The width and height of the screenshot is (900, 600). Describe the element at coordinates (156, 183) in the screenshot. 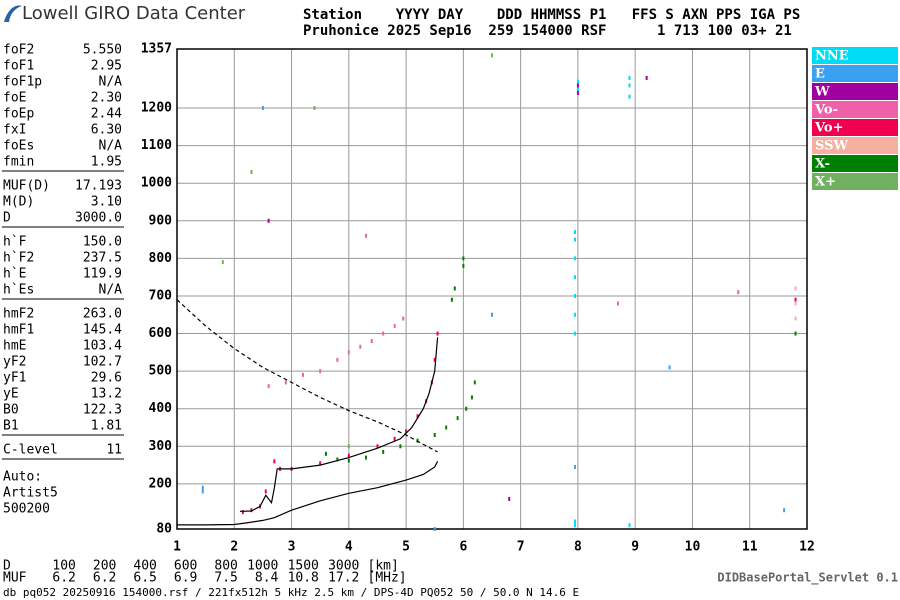

I see `y-tick-label: 1000` at that location.